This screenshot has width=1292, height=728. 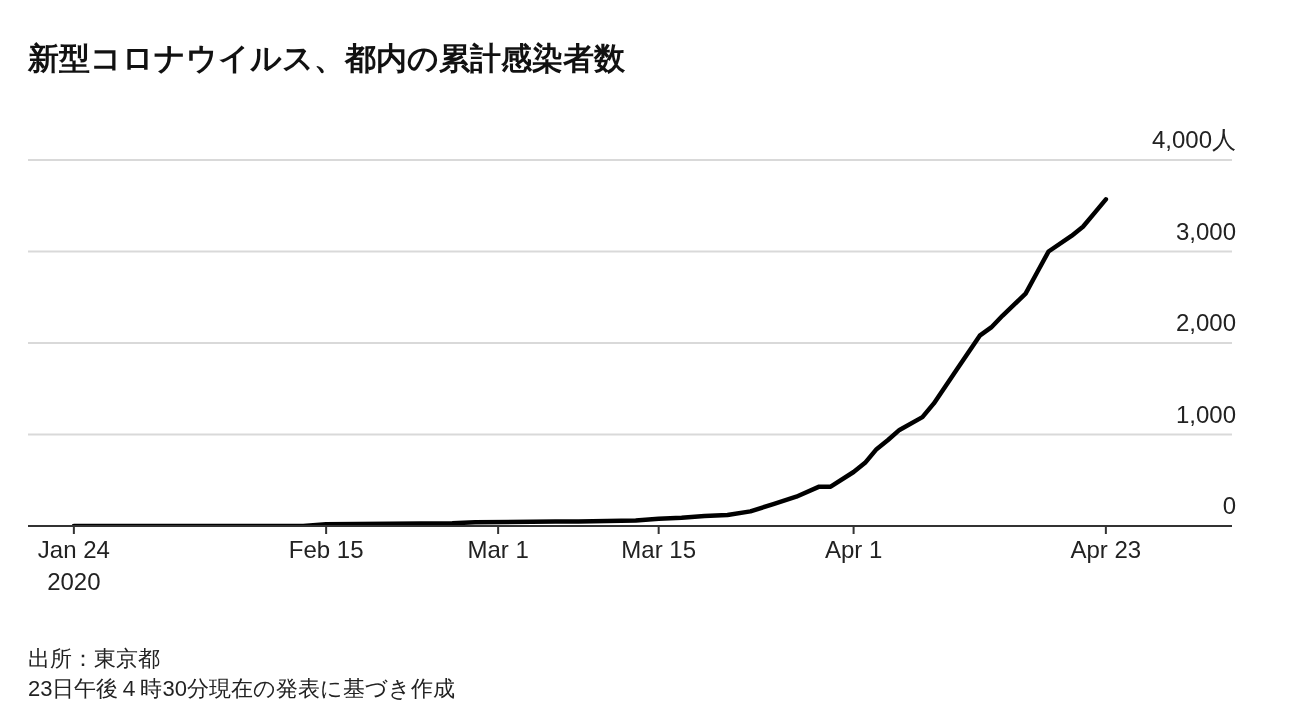 I want to click on x-tick-label: Apr 23, so click(x=1106, y=549).